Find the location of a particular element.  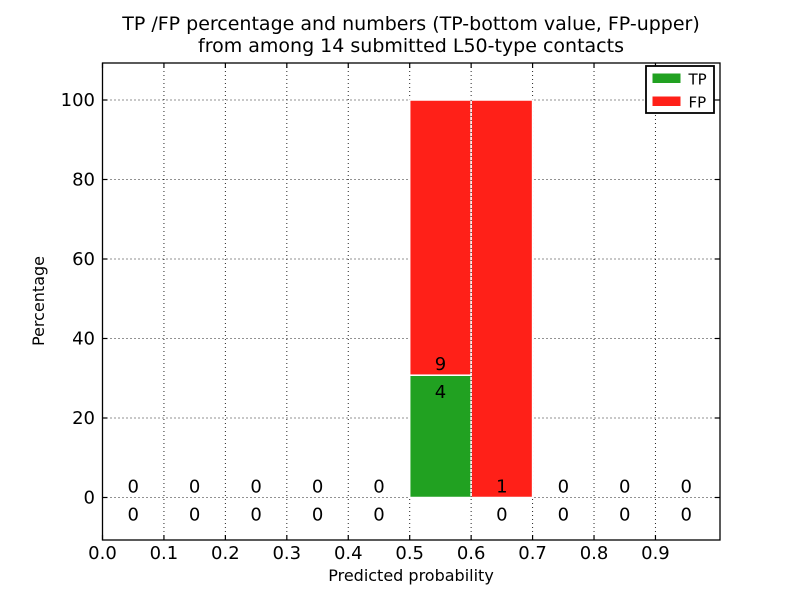

x-tick-labels: 0.0 0.1 0.2 0.3 0.4 0.5 0.6 0.7 0.8 0.9 is located at coordinates (379, 553).